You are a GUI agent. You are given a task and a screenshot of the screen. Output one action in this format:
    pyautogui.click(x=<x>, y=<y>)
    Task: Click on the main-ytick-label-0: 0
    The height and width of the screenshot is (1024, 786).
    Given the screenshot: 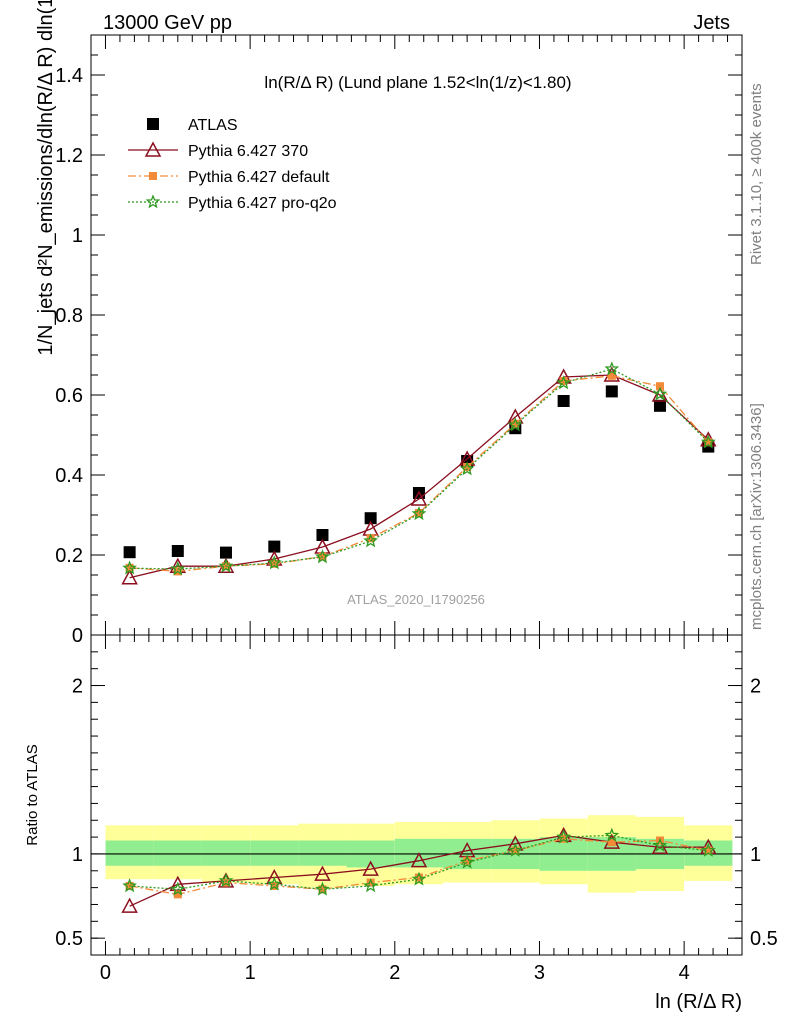 What is the action you would take?
    pyautogui.click(x=77, y=636)
    